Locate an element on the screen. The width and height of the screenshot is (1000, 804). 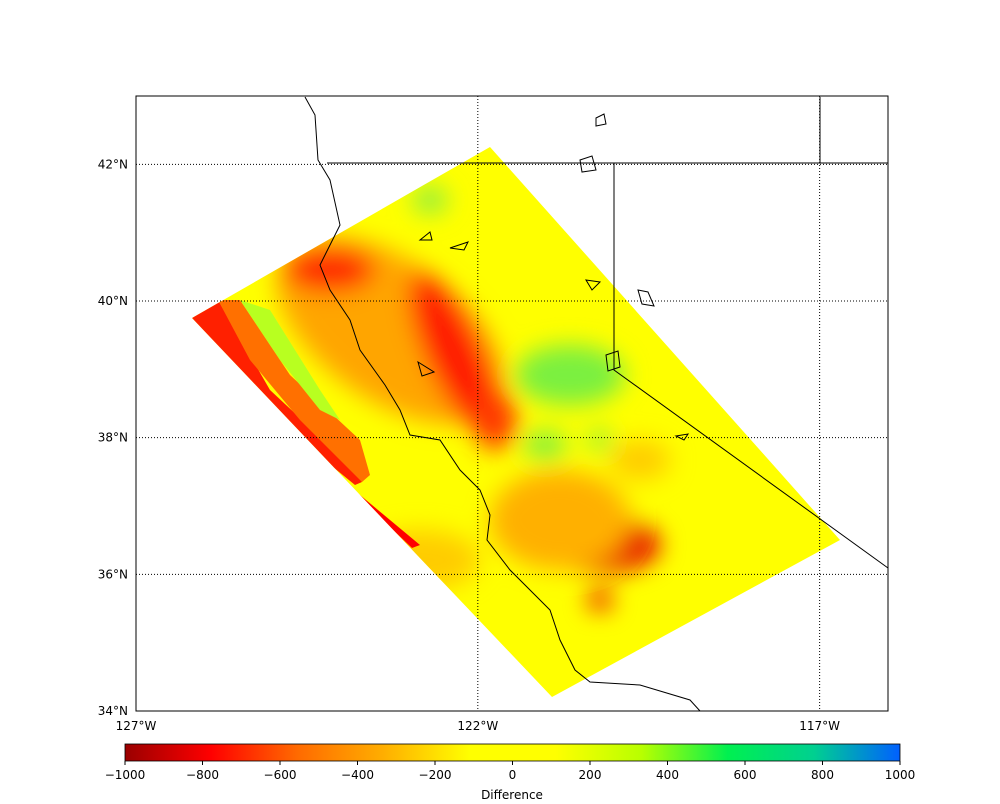
state-border is located at coordinates (751, 366).